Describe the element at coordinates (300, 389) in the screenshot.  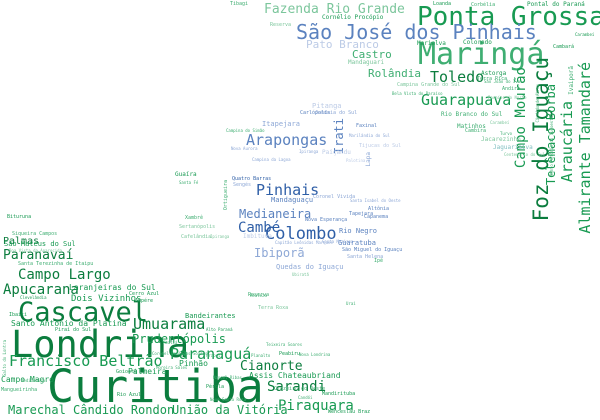
I see `word-cruzeiro-do-oeste: Cruzeiro do Oeste` at that location.